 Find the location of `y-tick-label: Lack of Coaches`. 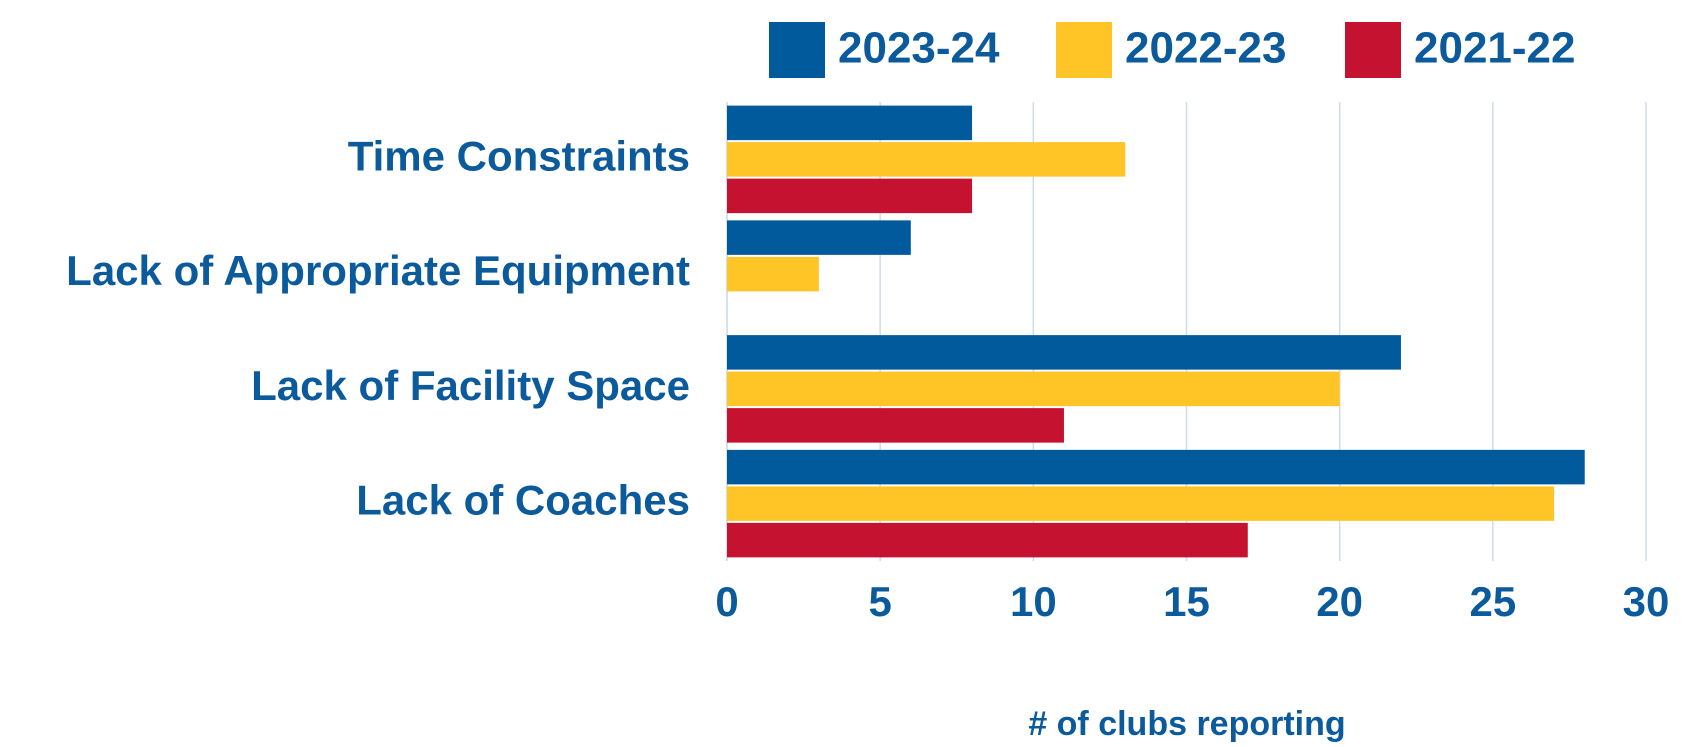

y-tick-label: Lack of Coaches is located at coordinates (523, 500).